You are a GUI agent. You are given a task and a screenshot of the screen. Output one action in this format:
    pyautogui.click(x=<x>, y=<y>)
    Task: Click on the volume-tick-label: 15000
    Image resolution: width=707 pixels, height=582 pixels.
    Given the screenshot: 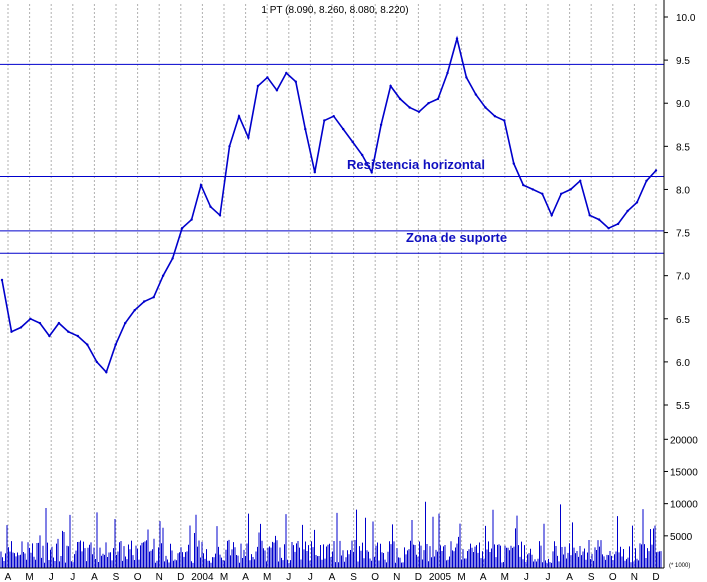 What is the action you would take?
    pyautogui.click(x=684, y=472)
    